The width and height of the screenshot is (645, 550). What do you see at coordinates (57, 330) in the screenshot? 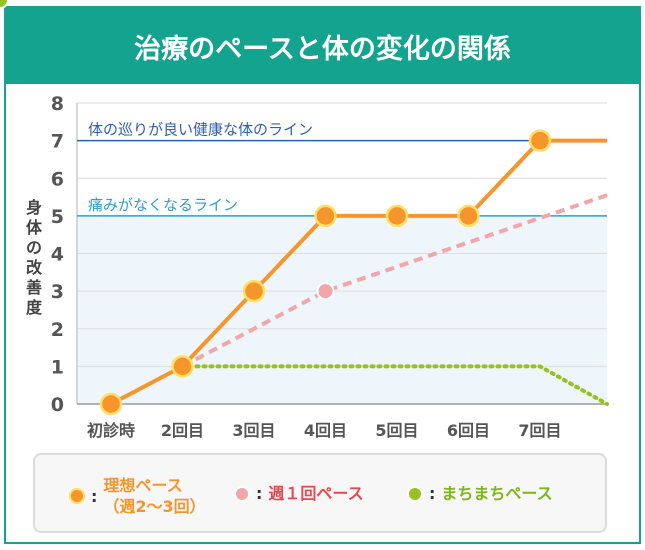
I see `y-tick-label: 2` at bounding box center [57, 330].